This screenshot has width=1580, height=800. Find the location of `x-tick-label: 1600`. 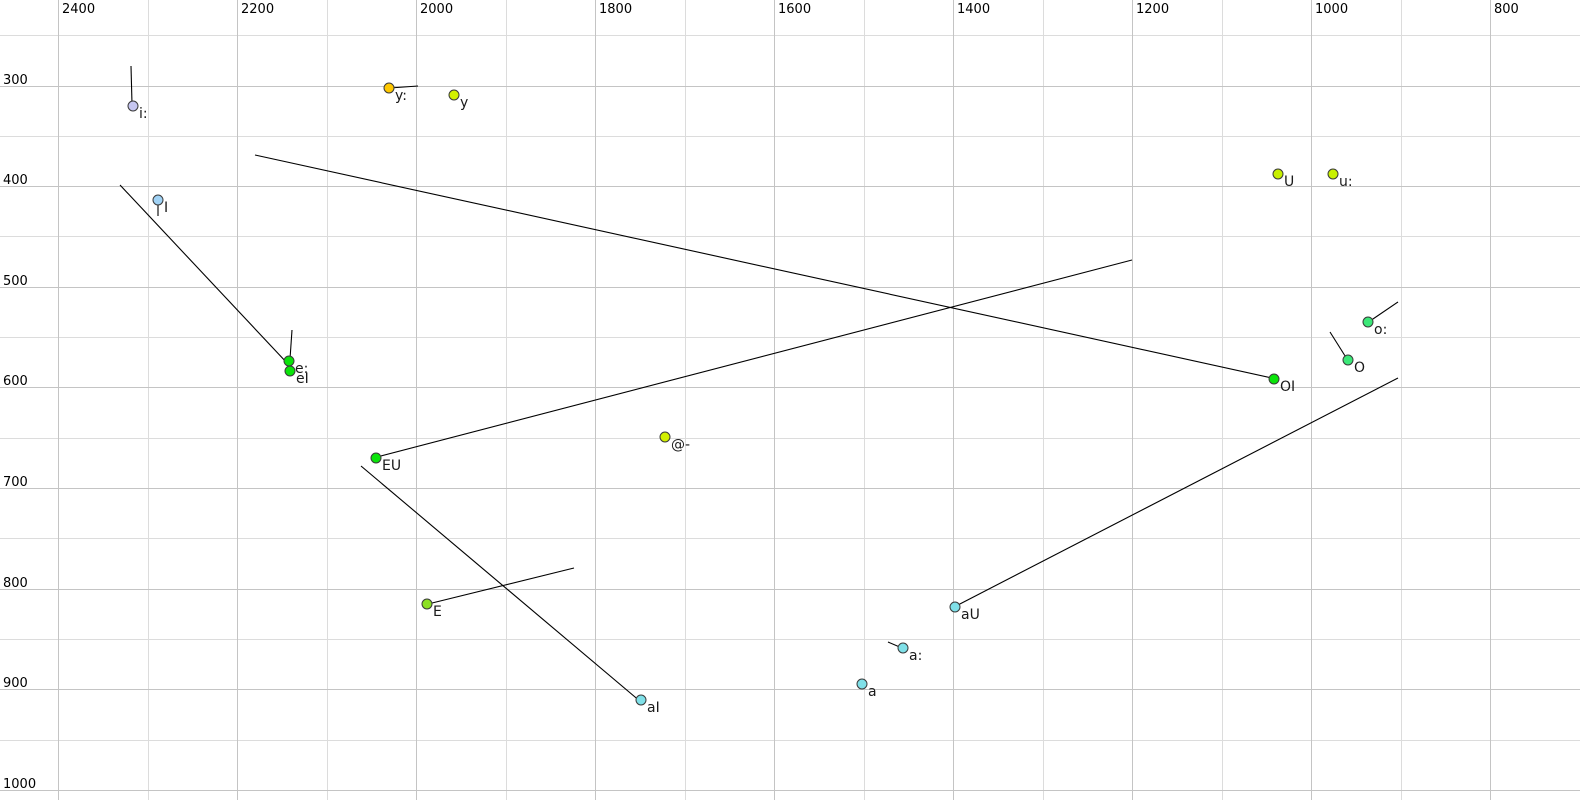

x-tick-label: 1600 is located at coordinates (795, 9).